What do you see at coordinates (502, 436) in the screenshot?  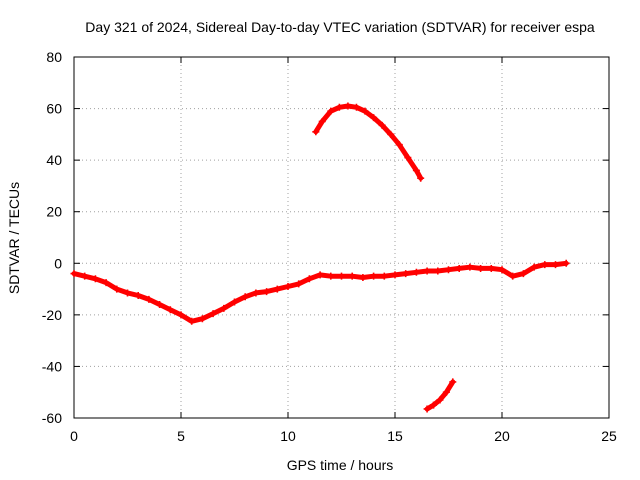 I see `x-tick-label: 20` at bounding box center [502, 436].